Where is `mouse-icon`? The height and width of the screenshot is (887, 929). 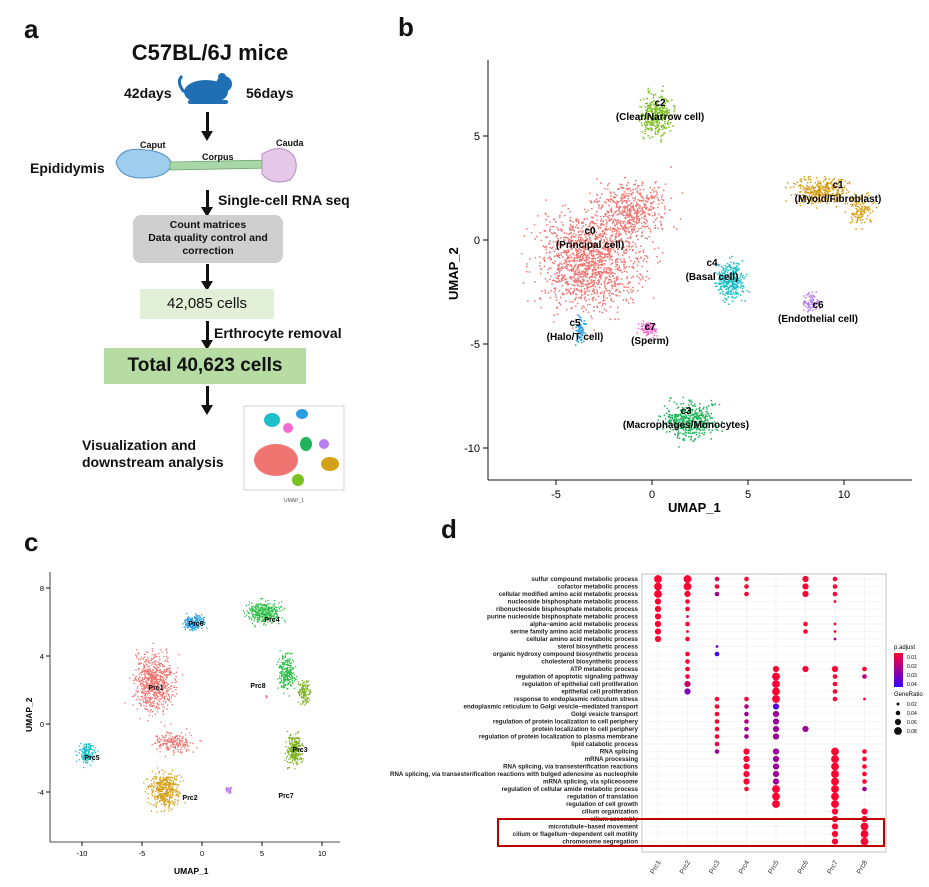 mouse-icon is located at coordinates (204, 88).